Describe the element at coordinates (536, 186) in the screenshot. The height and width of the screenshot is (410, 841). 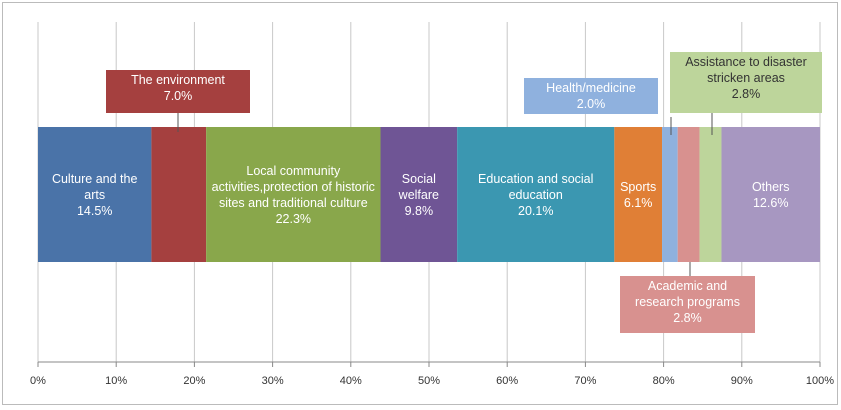
I see `series-name: Education and social education` at that location.